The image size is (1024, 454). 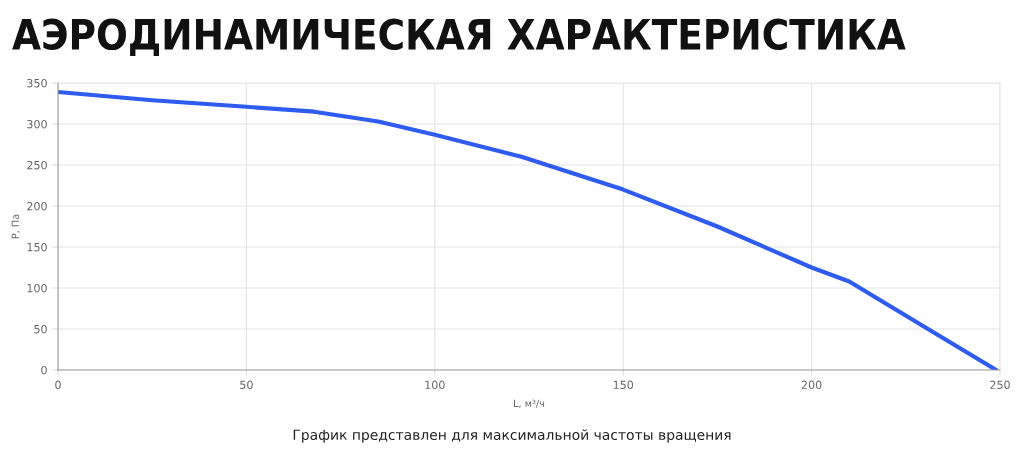 What do you see at coordinates (246, 385) in the screenshot?
I see `x-tick-label: 50` at bounding box center [246, 385].